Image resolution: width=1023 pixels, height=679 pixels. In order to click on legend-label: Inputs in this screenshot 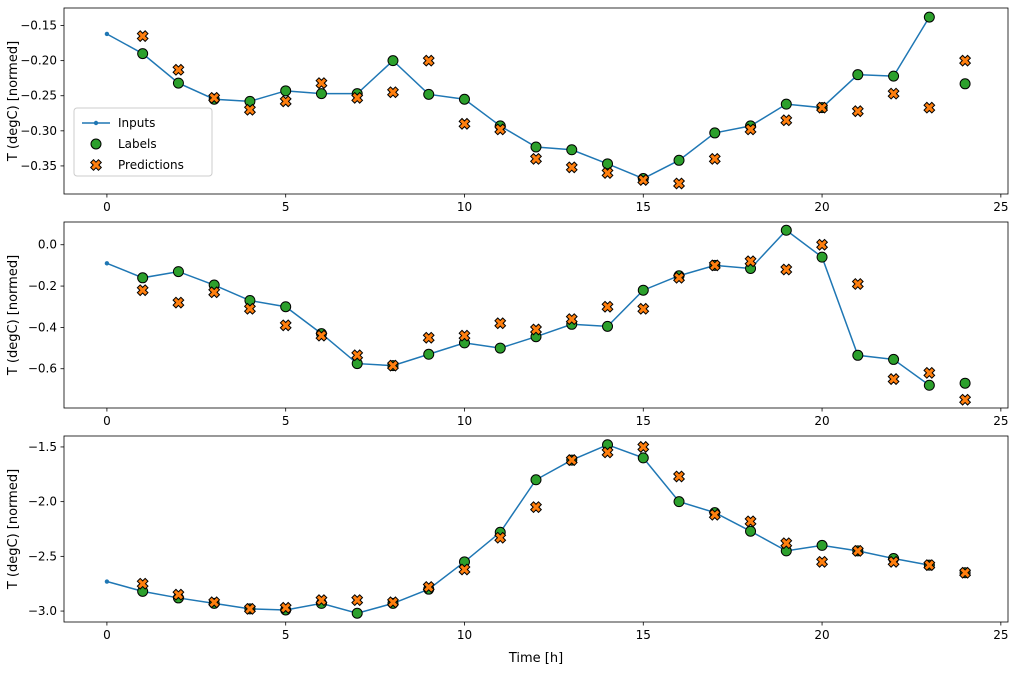, I will do `click(136, 123)`.